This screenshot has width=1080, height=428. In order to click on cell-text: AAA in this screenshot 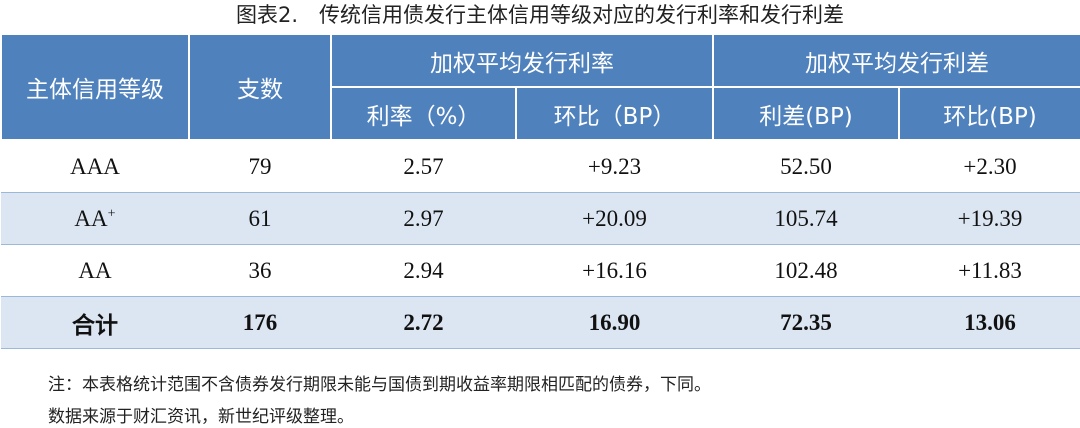, I will do `click(95, 166)`.